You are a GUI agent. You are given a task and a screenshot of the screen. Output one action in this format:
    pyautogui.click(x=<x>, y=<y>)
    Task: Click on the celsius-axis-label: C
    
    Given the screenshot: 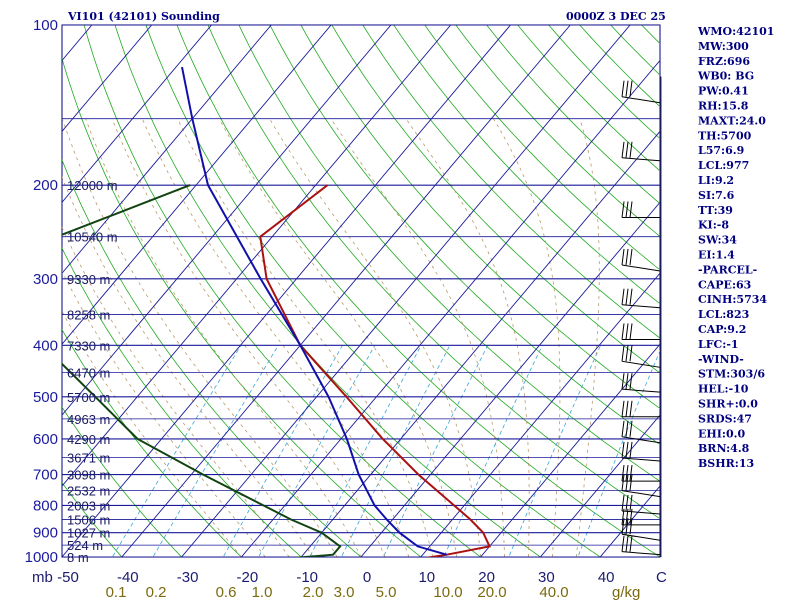 What is the action you would take?
    pyautogui.click(x=661, y=577)
    